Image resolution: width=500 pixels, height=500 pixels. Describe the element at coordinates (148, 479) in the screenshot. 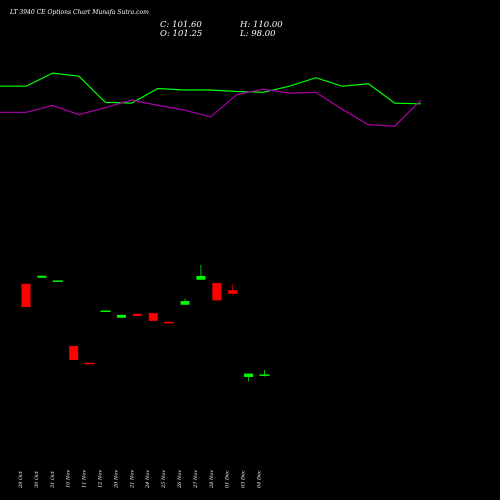

I see `x-tick-label: 24 Nov` at that location.